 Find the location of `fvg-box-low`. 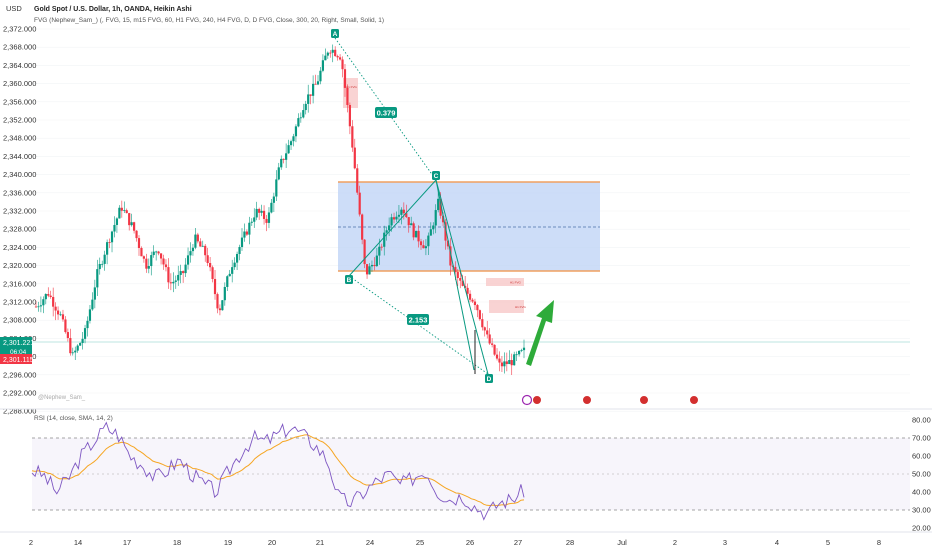

fvg-box-low is located at coordinates (506, 306).